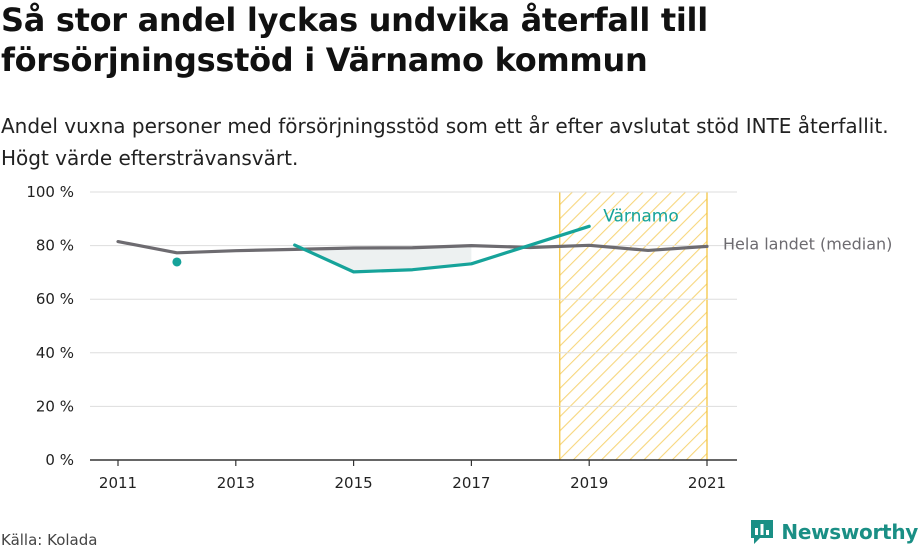 The width and height of the screenshot is (920, 552). What do you see at coordinates (747, 229) in the screenshot?
I see `series-labels: Värnamo Hela landet (median)` at bounding box center [747, 229].